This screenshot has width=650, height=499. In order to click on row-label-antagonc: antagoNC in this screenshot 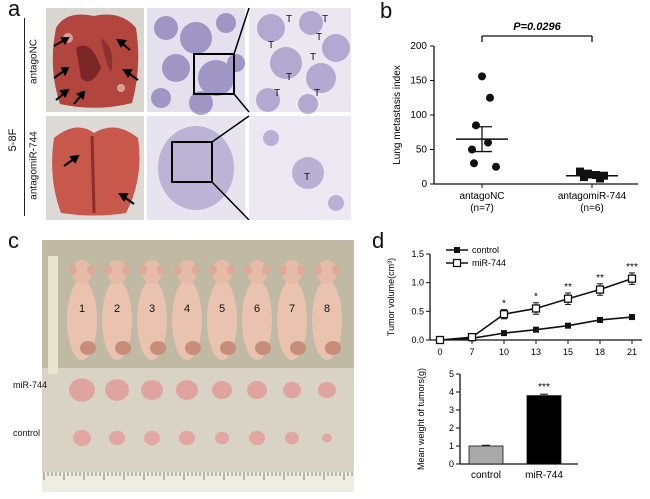, I will do `click(34, 65)`.